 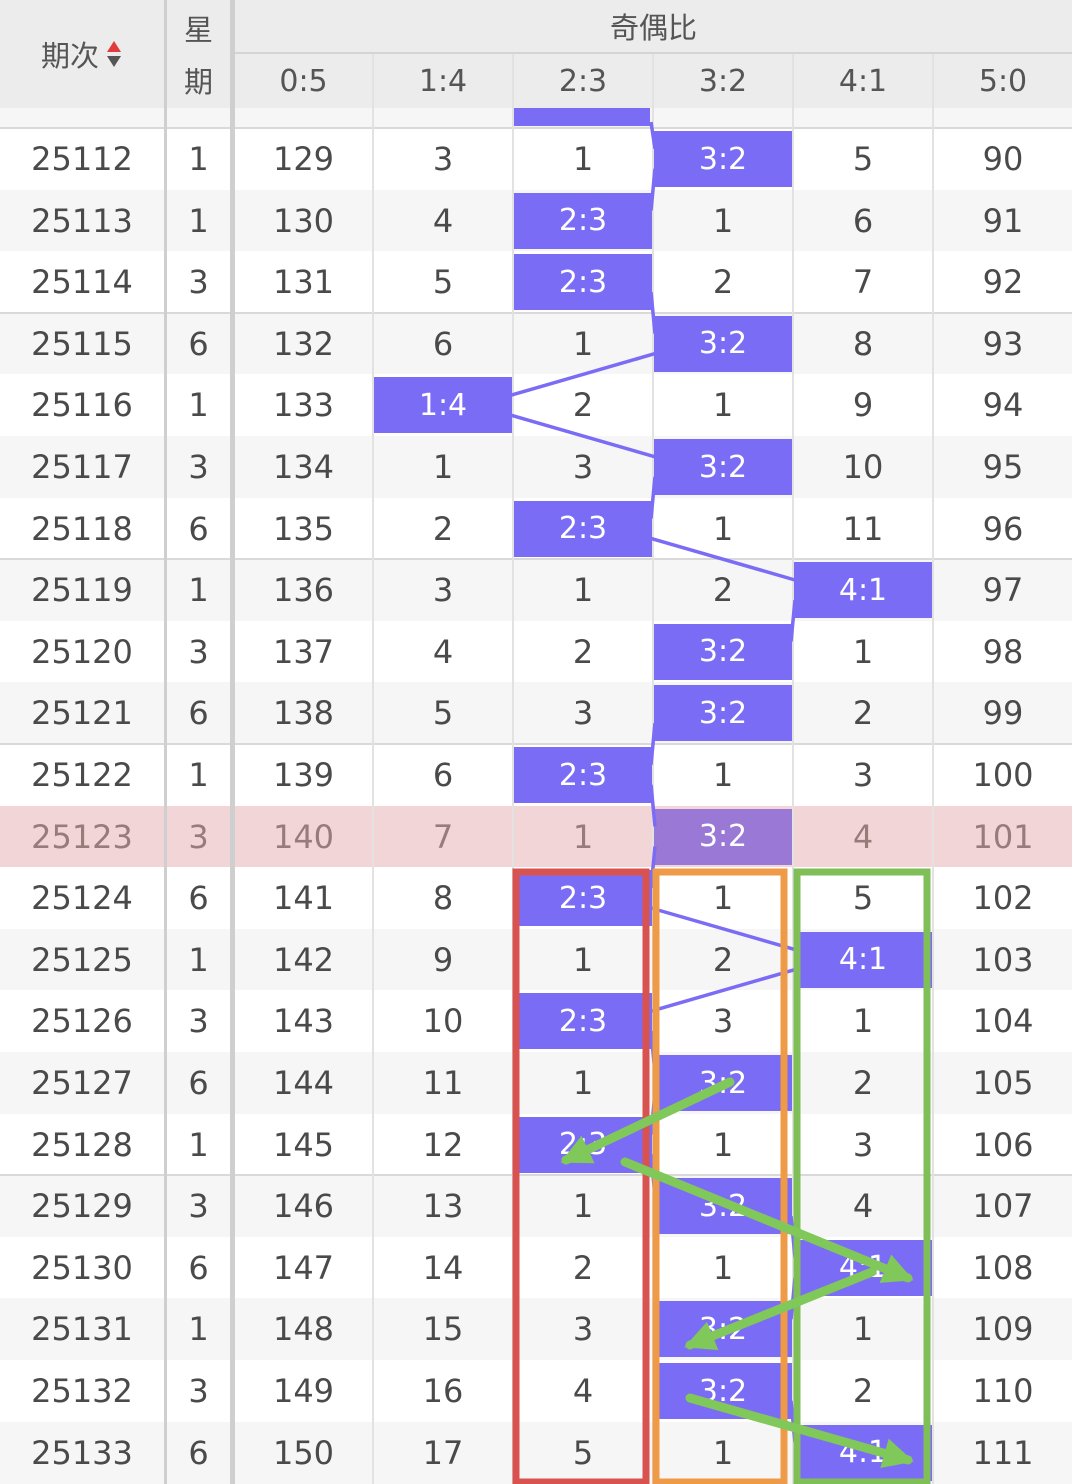 I want to click on table-row: 25125 1 142 9 1 2 4:1 103, so click(x=536, y=959).